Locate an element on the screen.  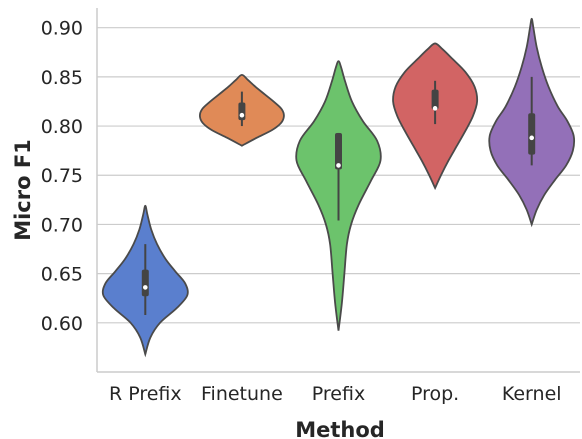
x-tick-label: Prefix is located at coordinates (338, 394).